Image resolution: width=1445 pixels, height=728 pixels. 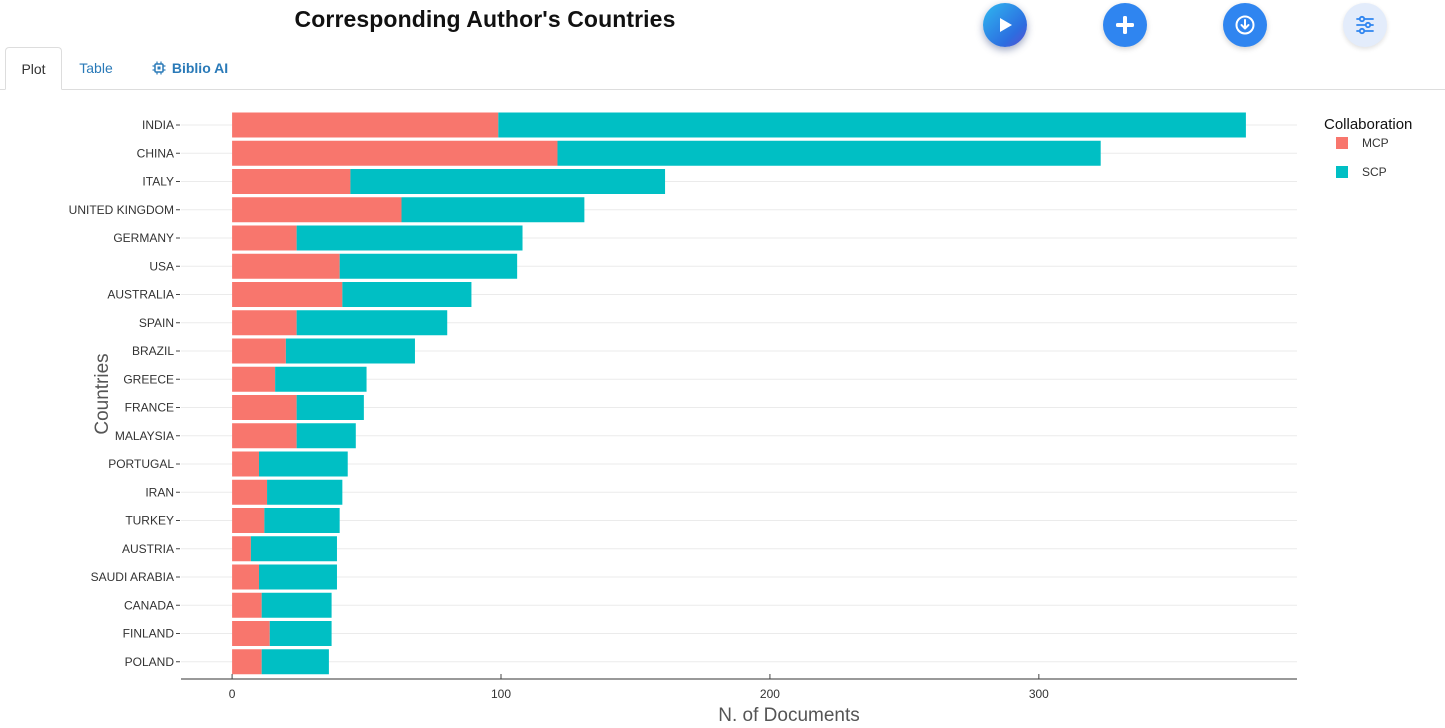 What do you see at coordinates (409, 238) in the screenshot?
I see `bar-scp-germany` at bounding box center [409, 238].